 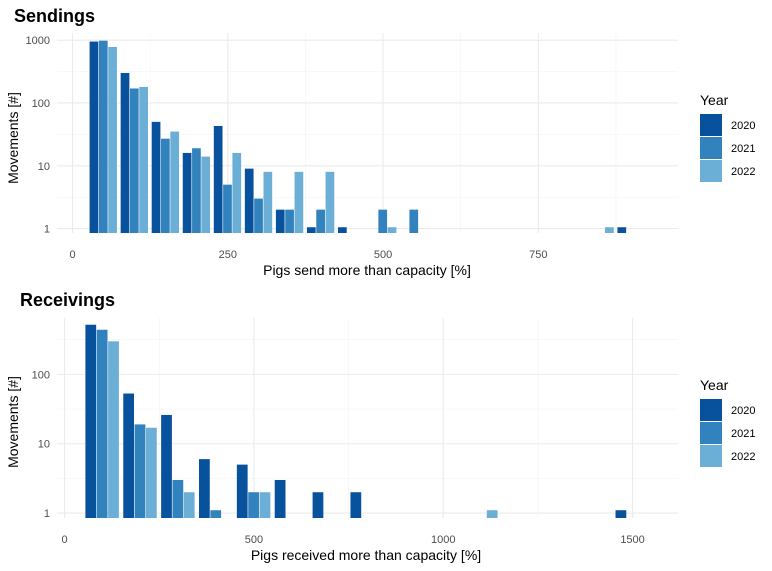 I want to click on x-tick-label: 250, so click(x=228, y=255).